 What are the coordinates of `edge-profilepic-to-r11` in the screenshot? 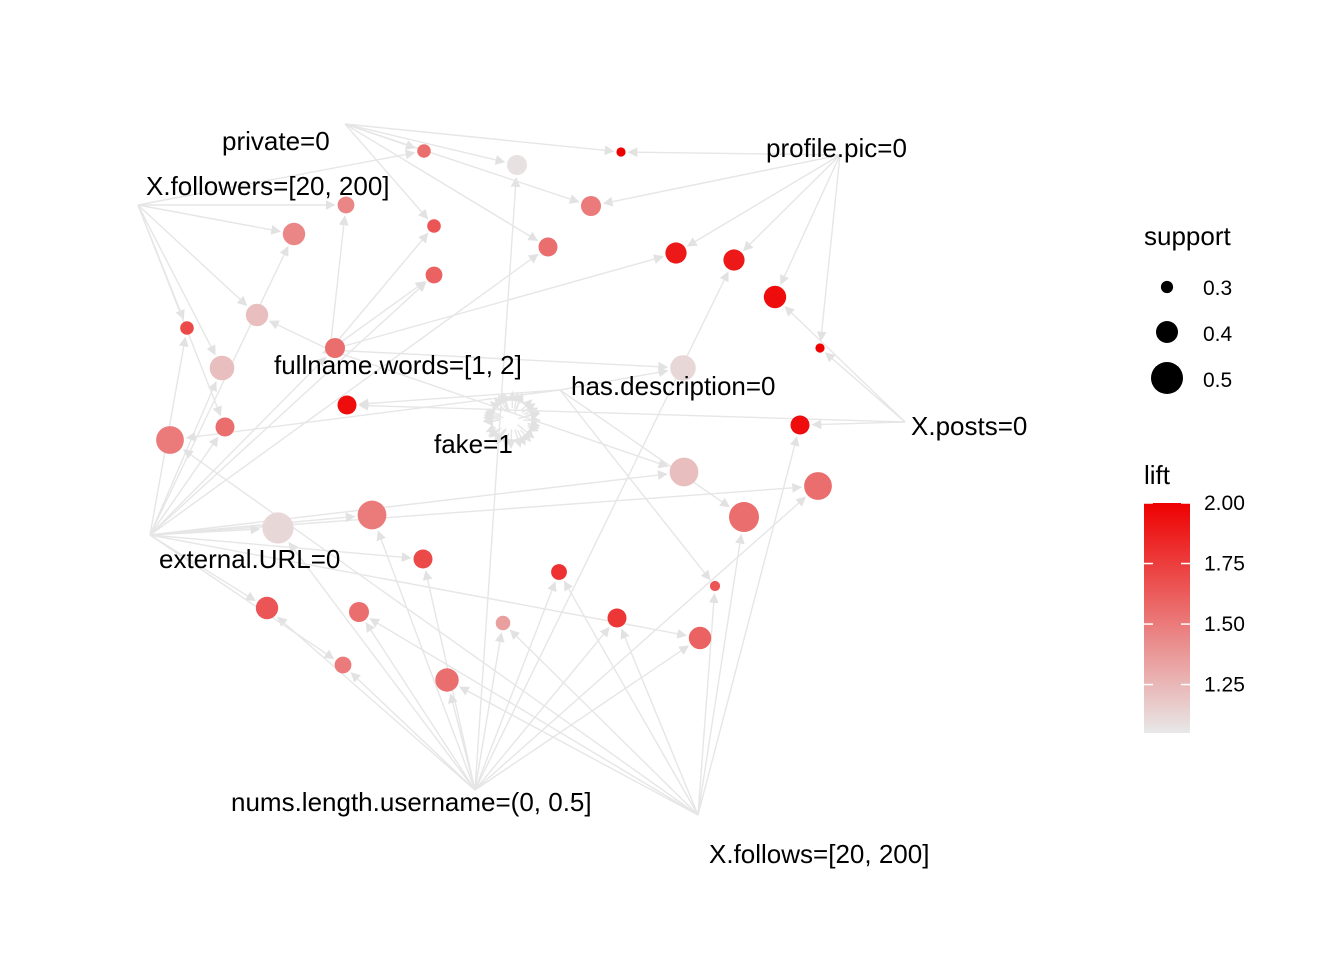 It's located at (810, 220).